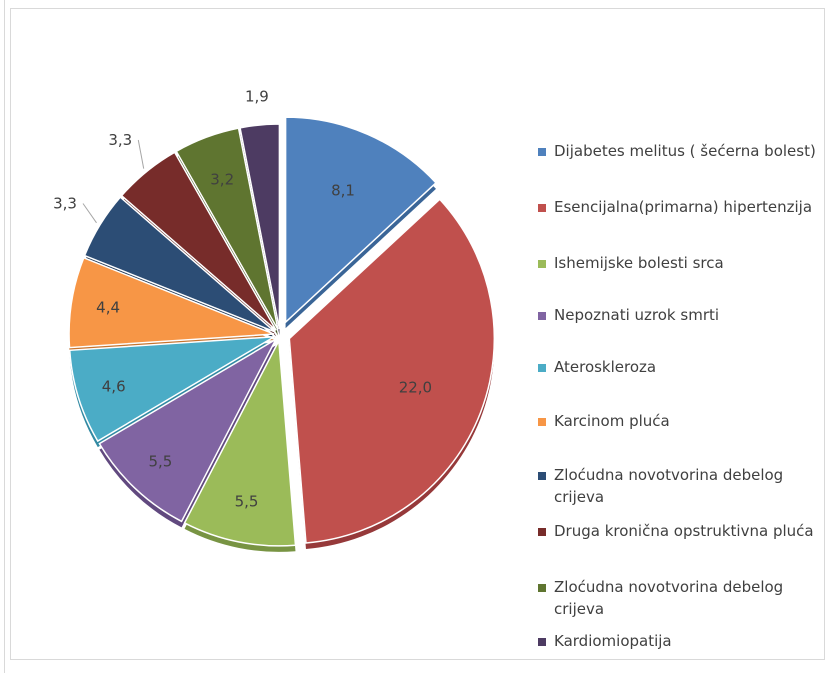 Image resolution: width=837 pixels, height=673 pixels. What do you see at coordinates (613, 641) in the screenshot?
I see `legend-label-10: Kardiomiopatija` at bounding box center [613, 641].